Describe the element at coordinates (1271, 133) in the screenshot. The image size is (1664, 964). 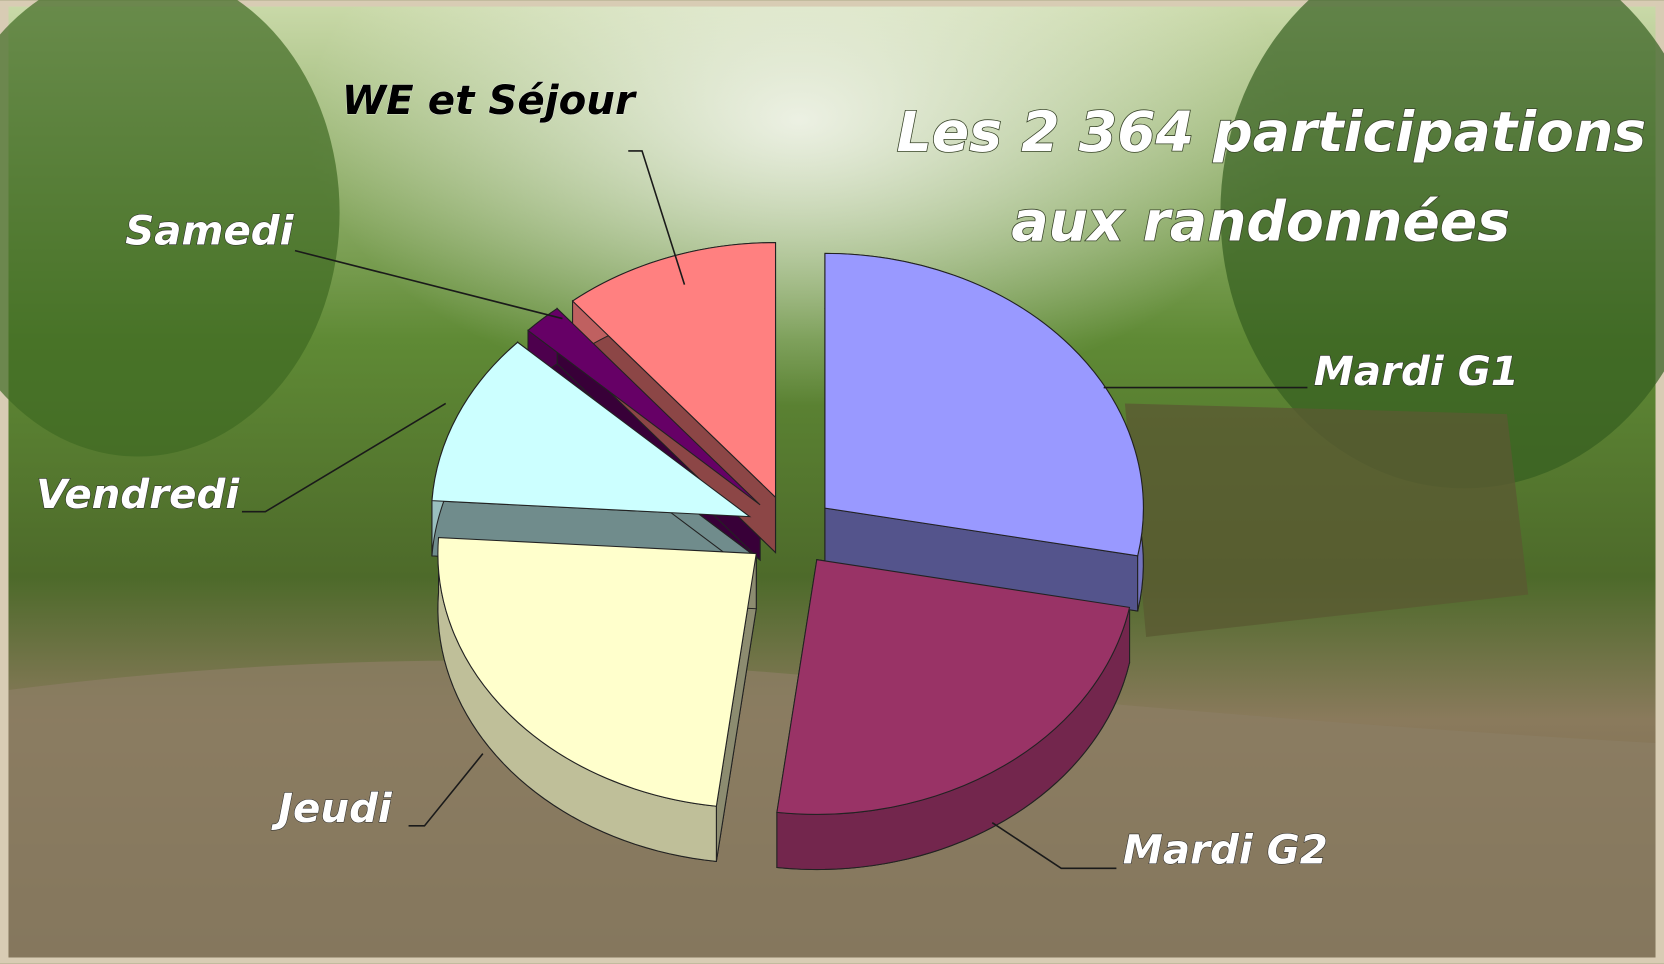
I see `chart-title: Les 2 364 participations` at that location.